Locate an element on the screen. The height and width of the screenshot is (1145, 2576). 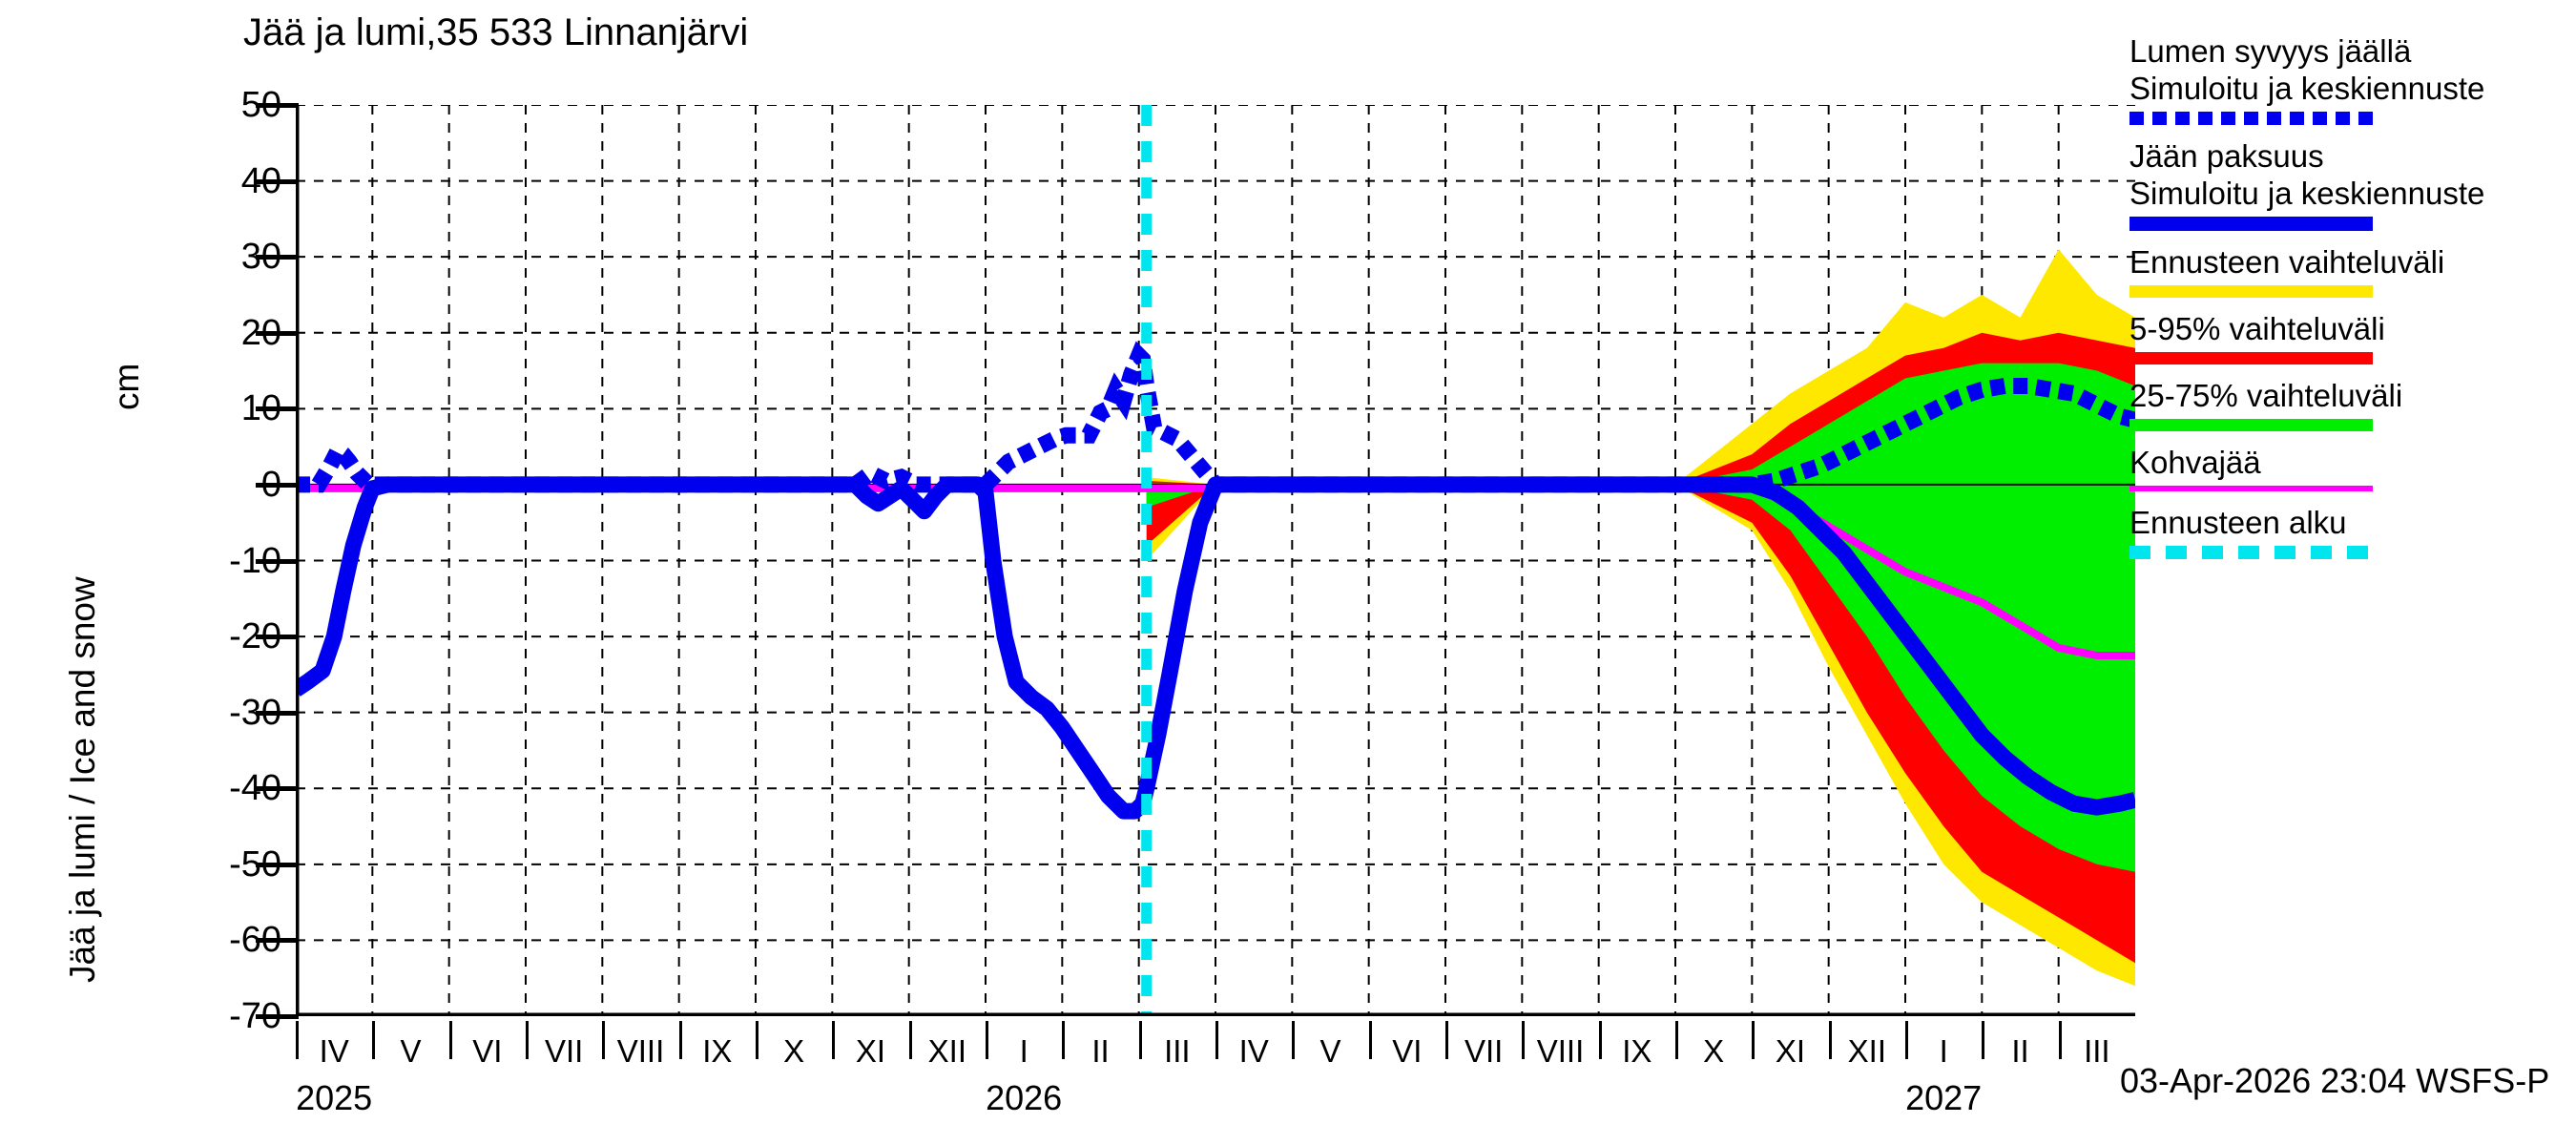
x-axis-year-label: 2025 is located at coordinates (334, 1098).